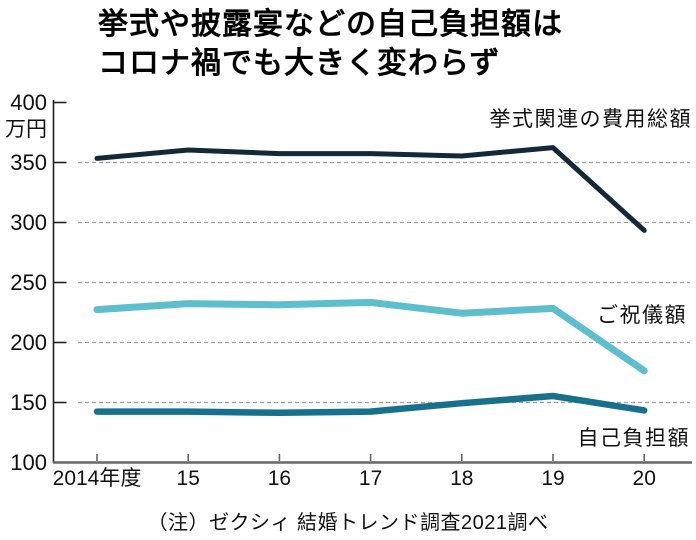 The height and width of the screenshot is (540, 696). What do you see at coordinates (348, 523) in the screenshot?
I see `source-note: （注）ゼクシィ 結婚トレンド調査2021調べ` at bounding box center [348, 523].